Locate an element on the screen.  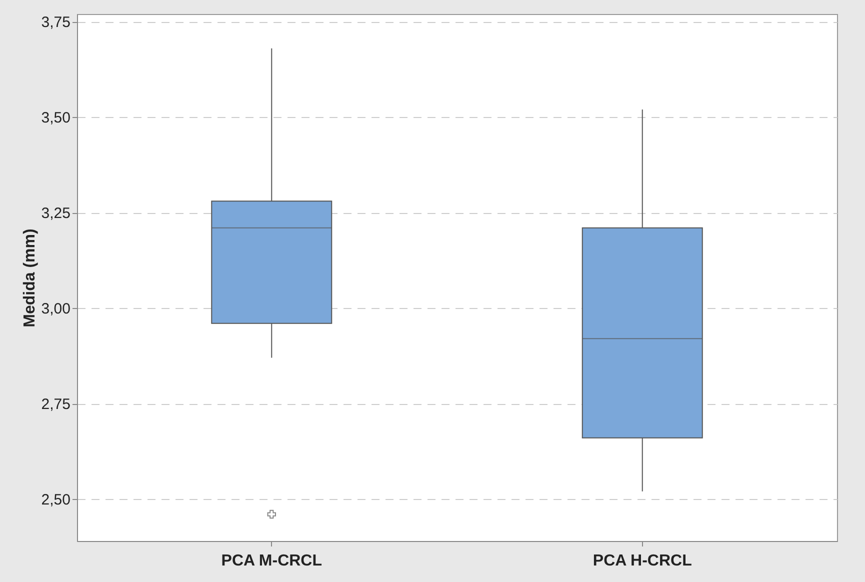
y-tick-label: 2,75 is located at coordinates (55, 405).